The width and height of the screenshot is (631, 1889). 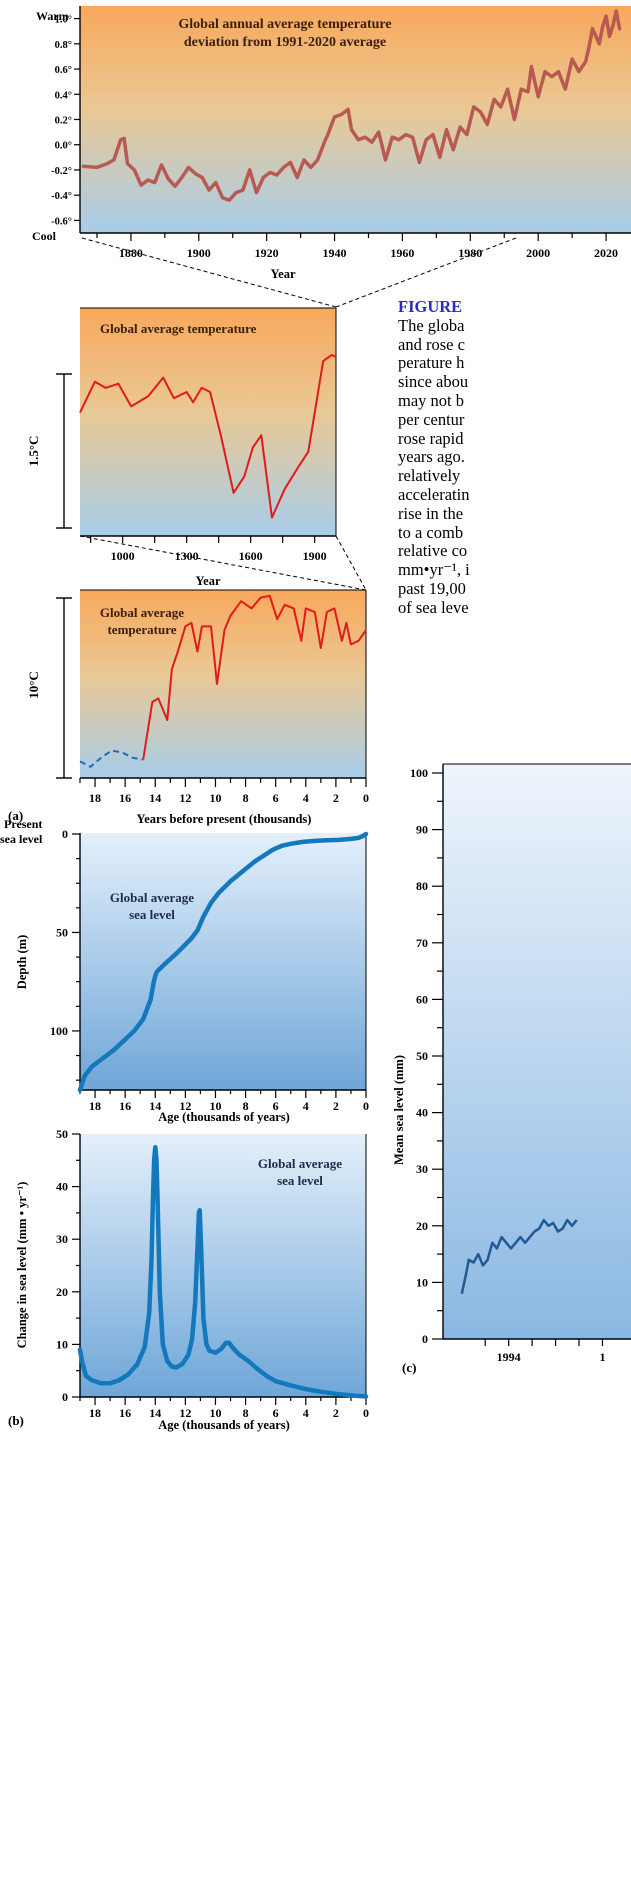 I want to click on y-tick-label: 30, so click(x=422, y=1169).